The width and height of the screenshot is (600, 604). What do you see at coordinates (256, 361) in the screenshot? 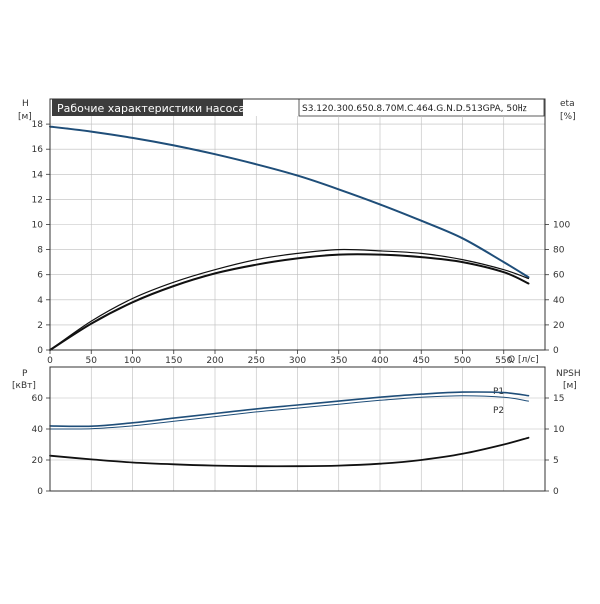
I see `x-axis-tick-label: 250` at bounding box center [256, 361].